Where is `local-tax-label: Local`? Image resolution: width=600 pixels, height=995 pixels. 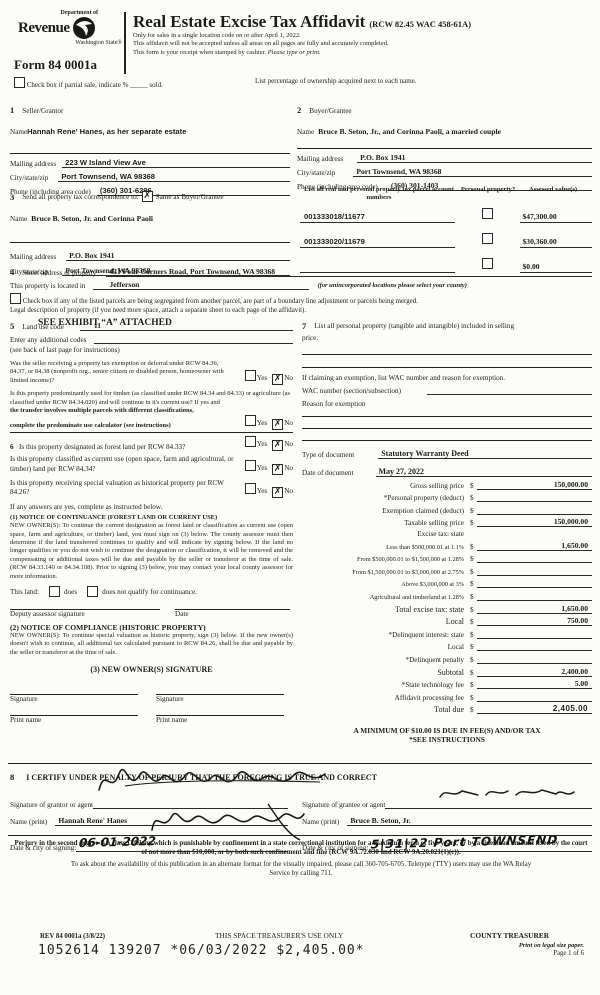
local-tax-label: Local is located at coordinates (454, 622).